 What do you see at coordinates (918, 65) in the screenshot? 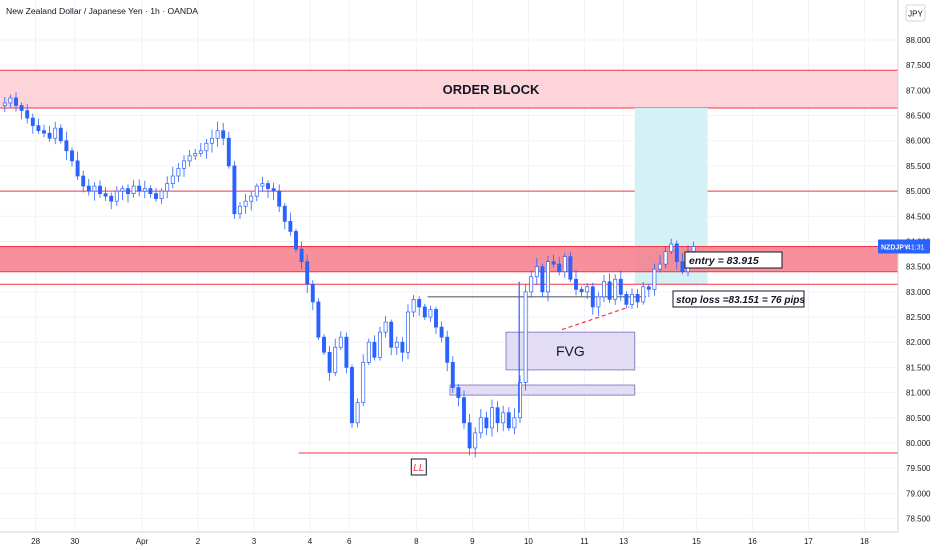
I see `y-tick-label-1: 87.500` at bounding box center [918, 65].